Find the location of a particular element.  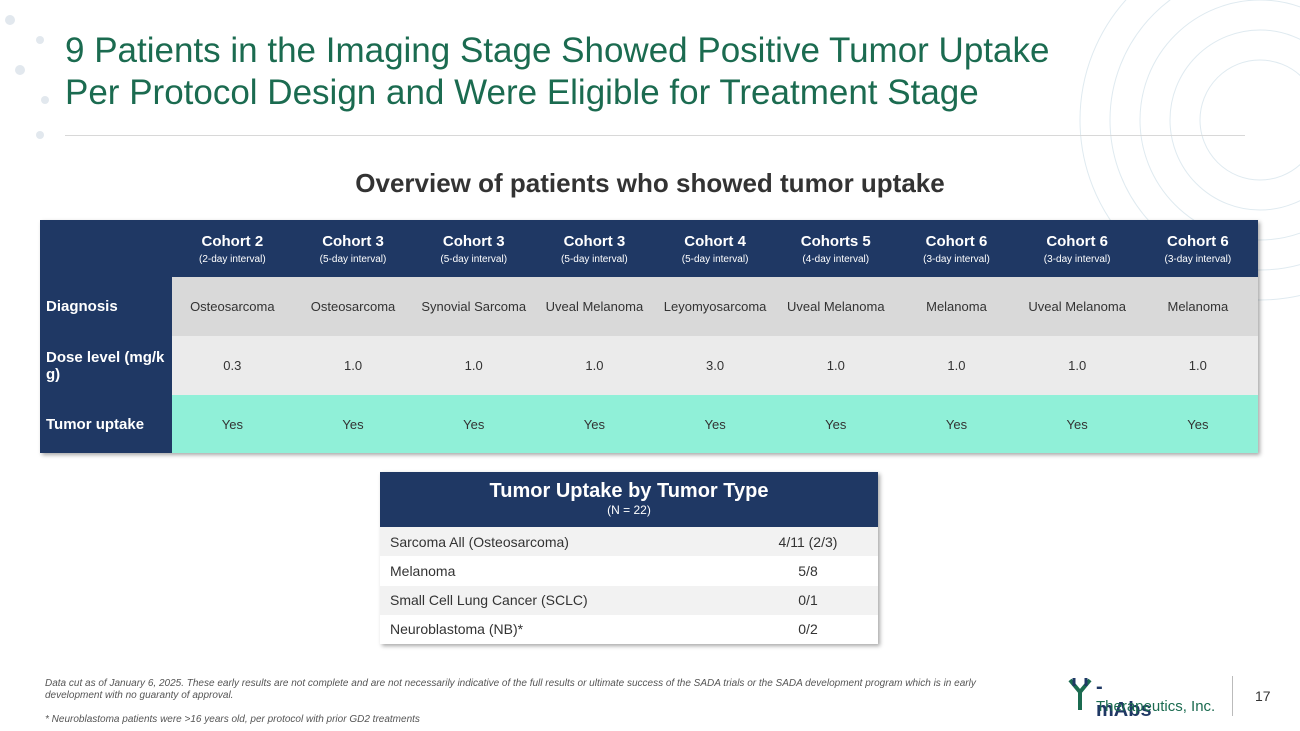

column-header: Cohort 4 (5-day interval) is located at coordinates (715, 248).